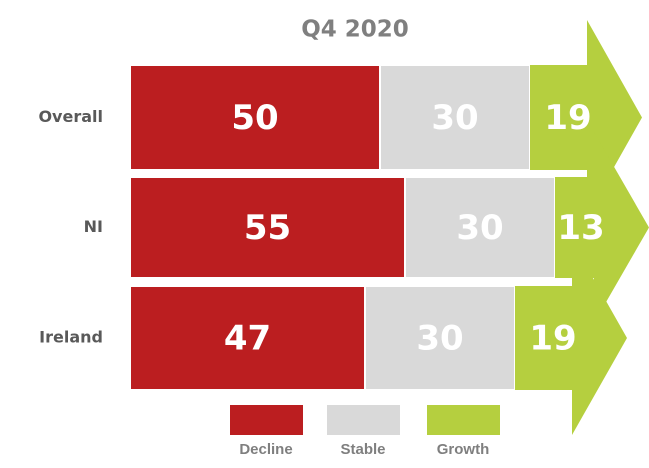 The image size is (649, 468). I want to click on value-label: 13, so click(580, 228).